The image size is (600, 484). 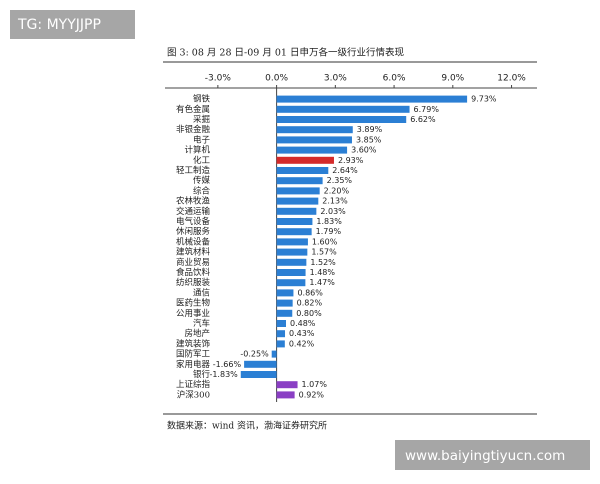 What do you see at coordinates (310, 303) in the screenshot?
I see `value-label: 0.82%` at bounding box center [310, 303].